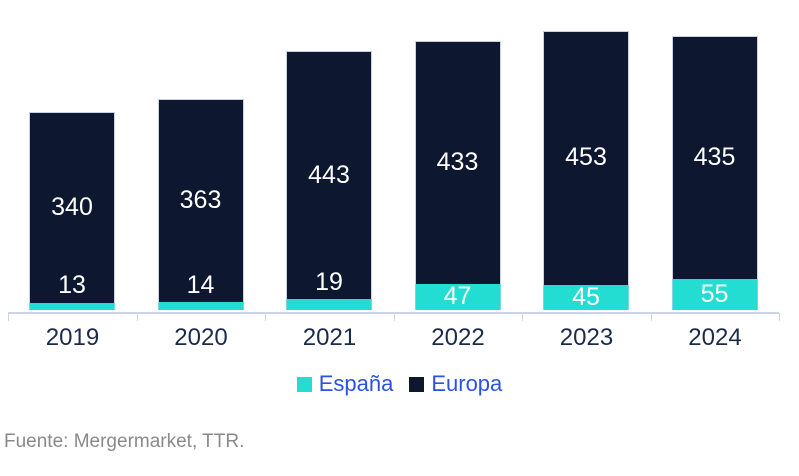 This screenshot has height=476, width=799. I want to click on segment-europa-2021, so click(329, 175).